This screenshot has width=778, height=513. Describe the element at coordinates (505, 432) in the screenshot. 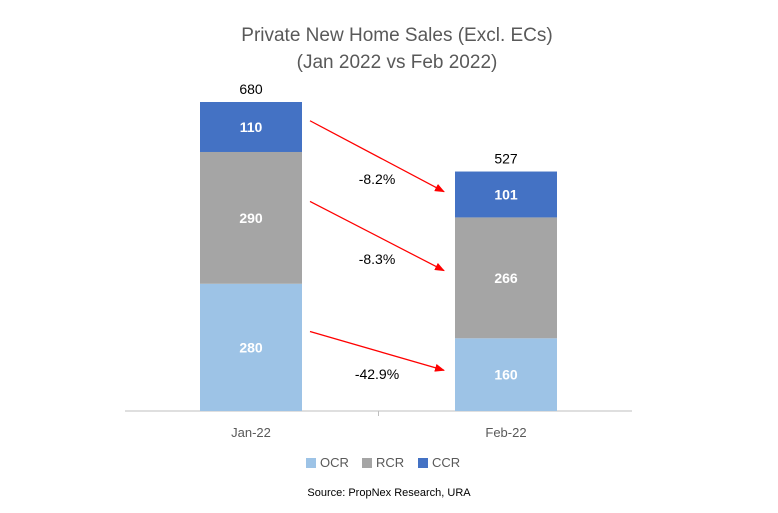

I see `x-tick-label-feb-22: Feb-22` at that location.